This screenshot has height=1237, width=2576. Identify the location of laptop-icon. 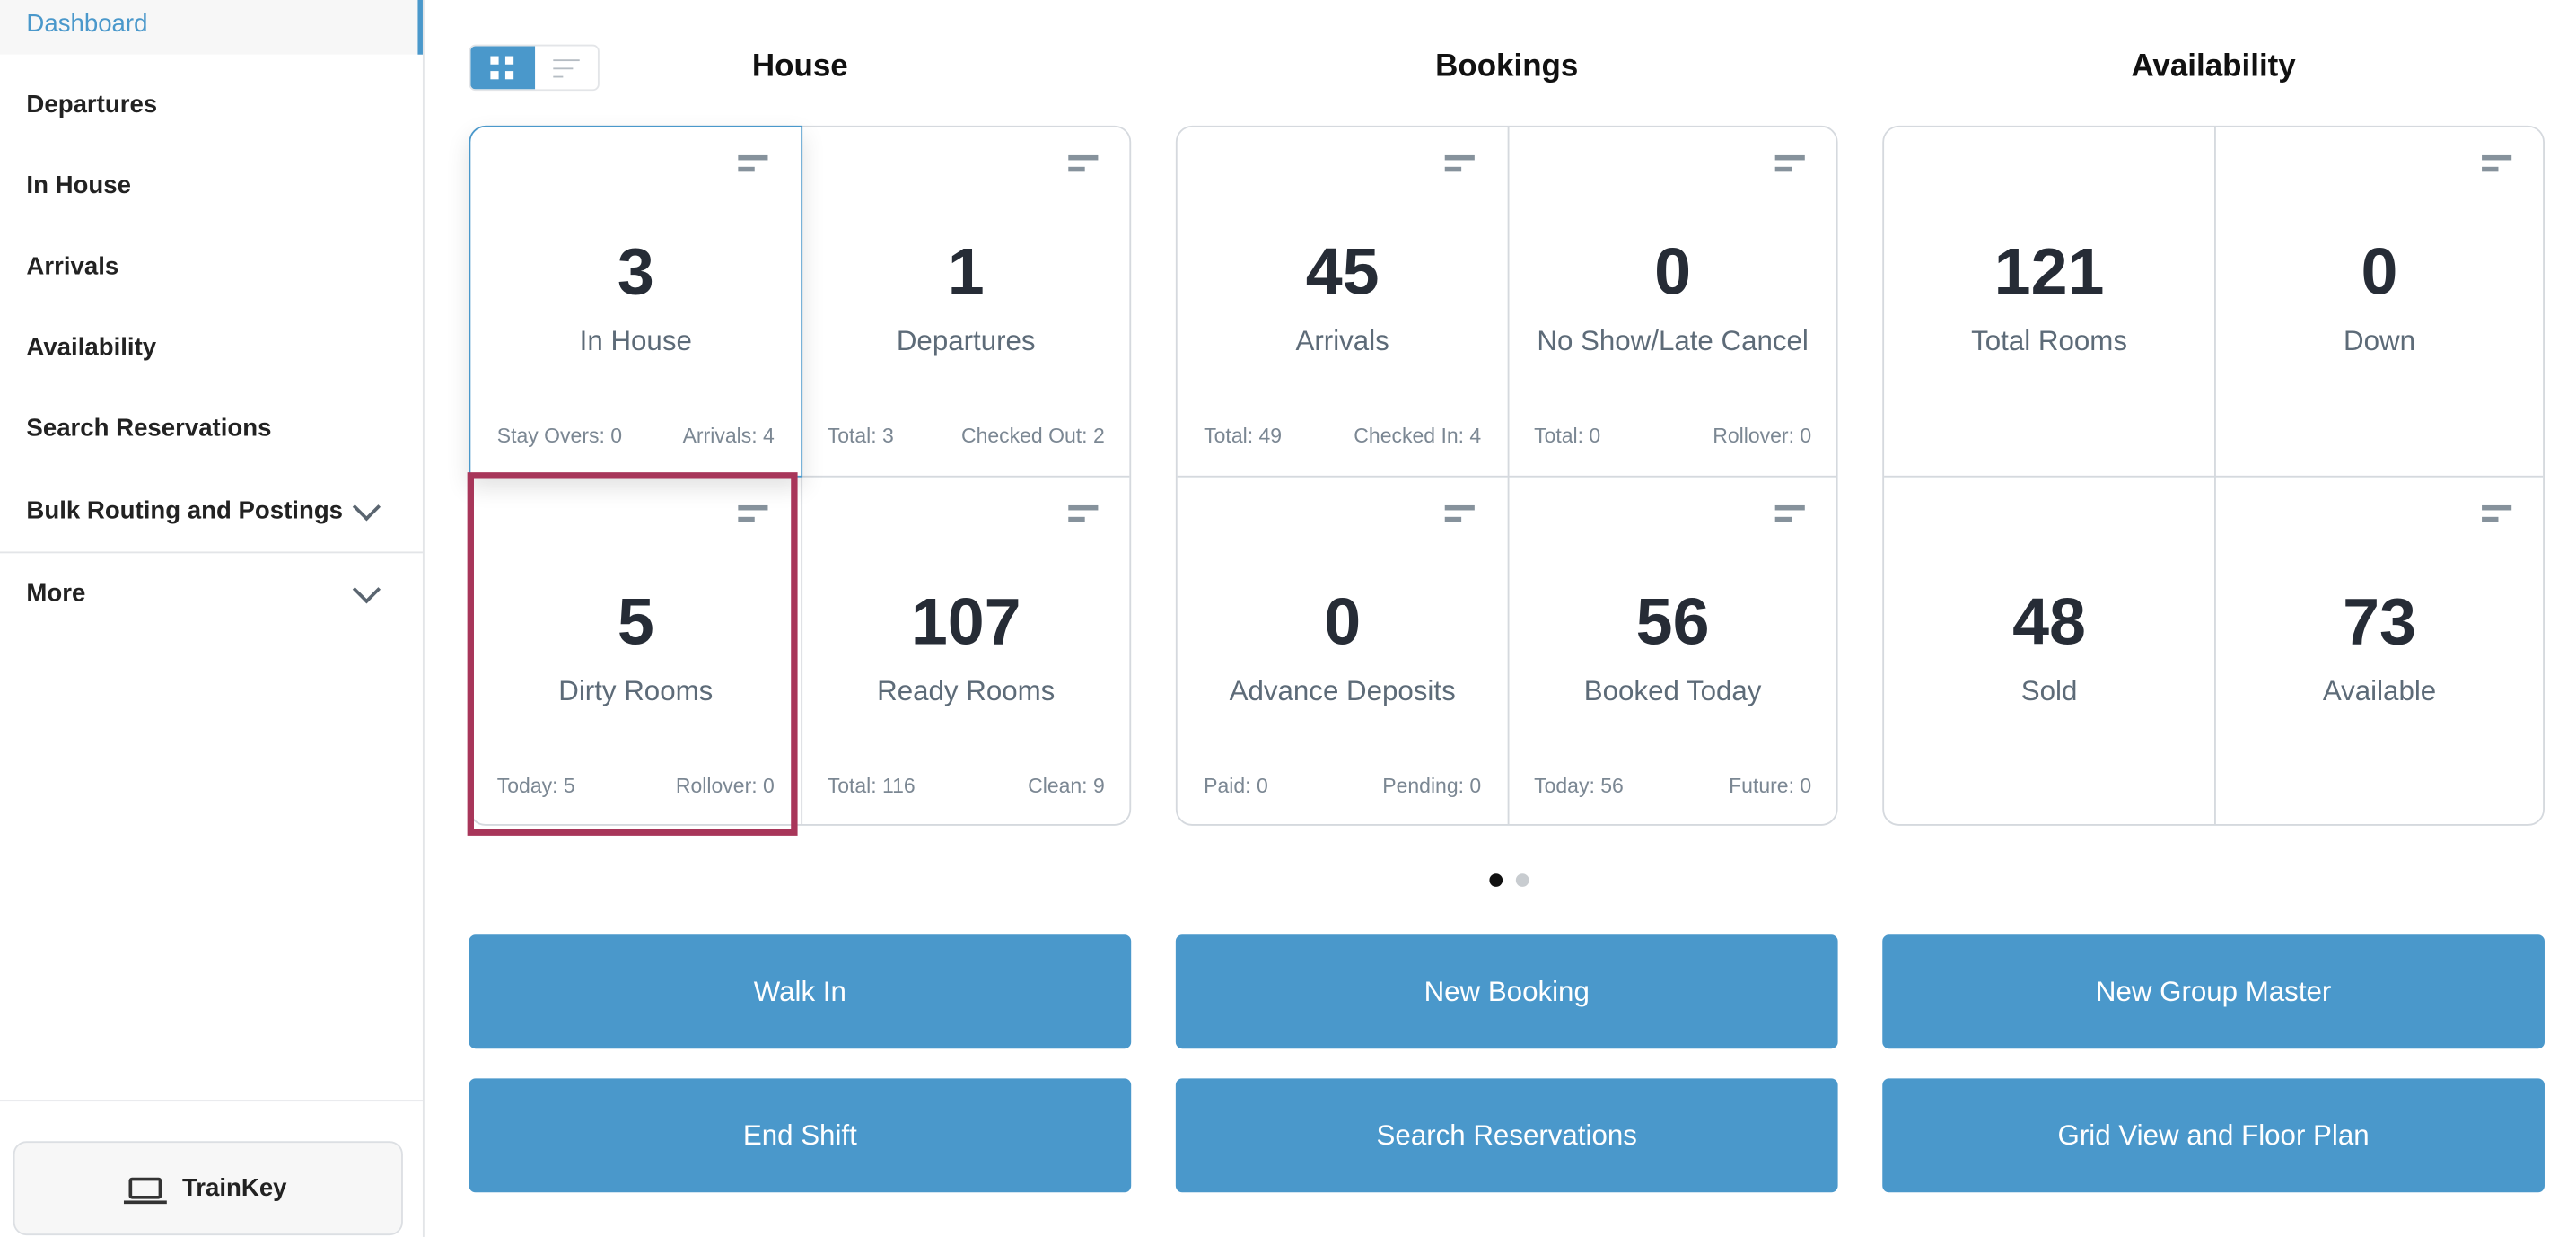
(146, 1191).